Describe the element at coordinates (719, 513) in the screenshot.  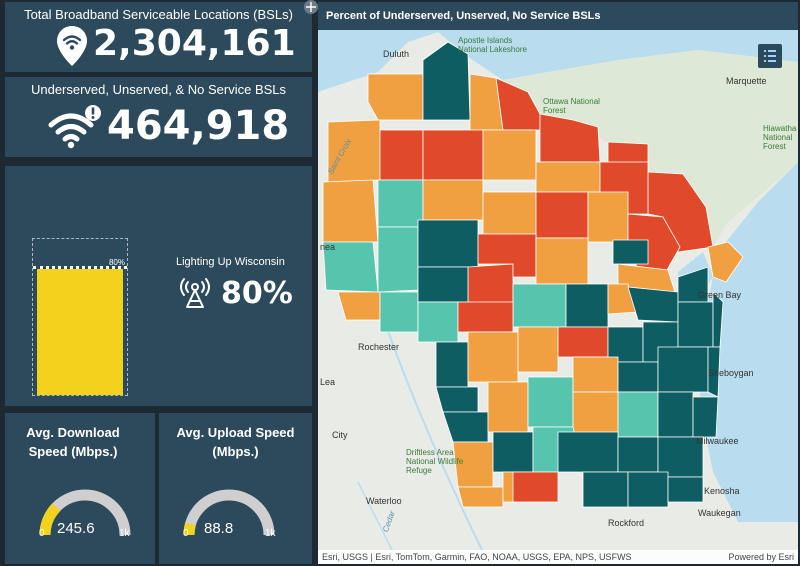
I see `map-label-waukegan: Waukegan` at that location.